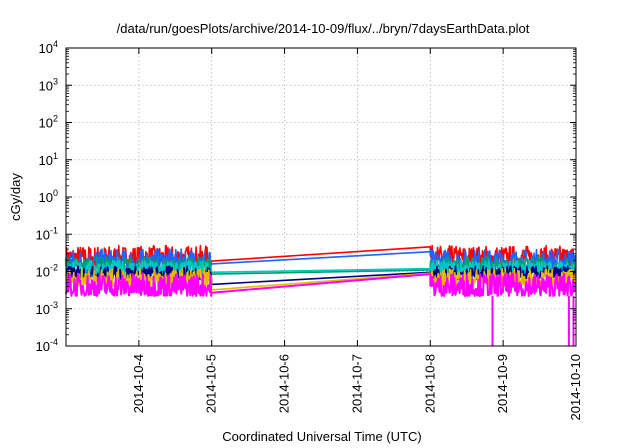 This screenshot has height=448, width=640. What do you see at coordinates (211, 383) in the screenshot?
I see `x-tick-label: 2014-10-5` at bounding box center [211, 383].